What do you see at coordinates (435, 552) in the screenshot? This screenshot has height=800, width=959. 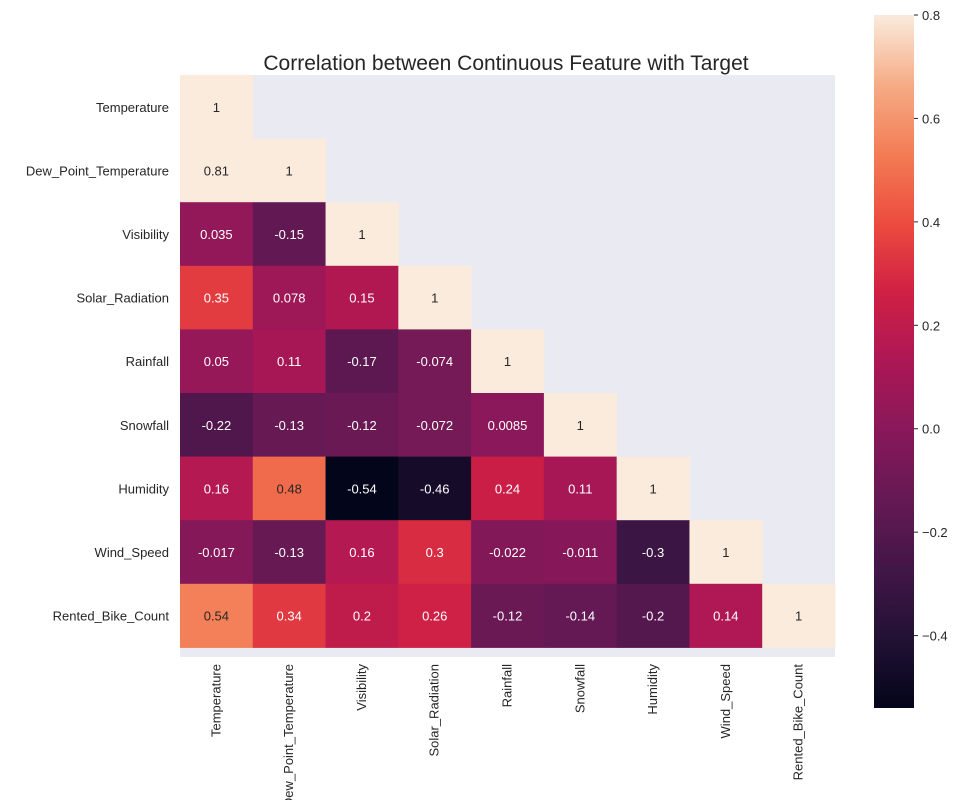 I see `cell-value-label: 0.3` at bounding box center [435, 552].